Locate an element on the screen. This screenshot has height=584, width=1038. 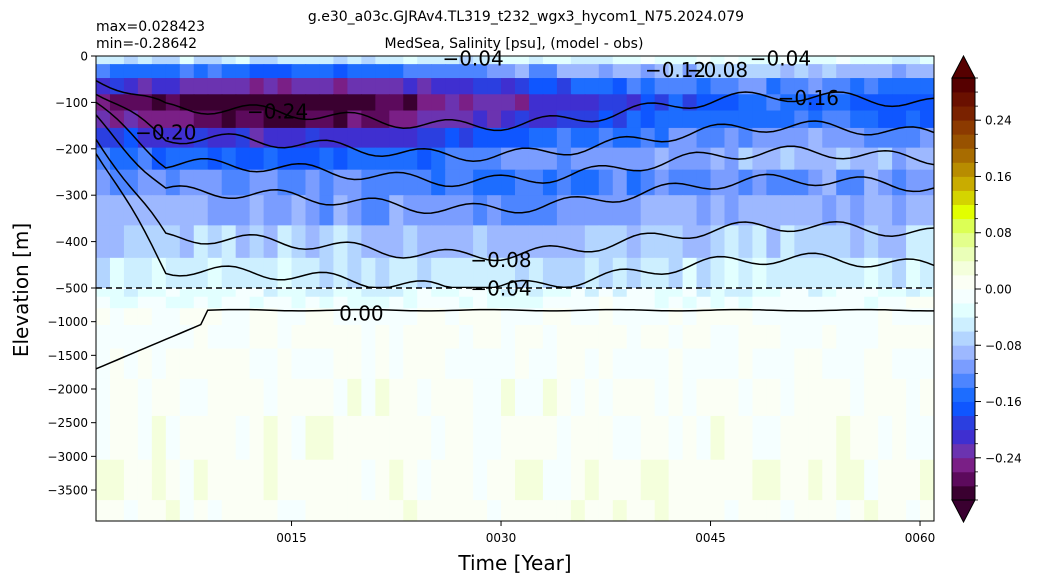
y-axis-lower: −1000 −1500 −2000 −2500 −3000 −3500 is located at coordinates (71, 406).